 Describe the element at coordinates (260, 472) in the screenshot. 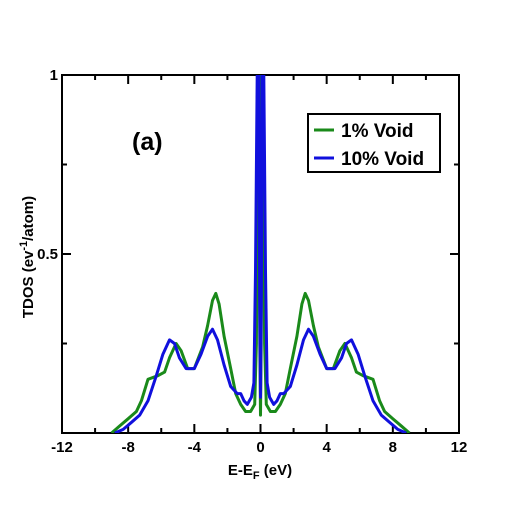

I see `x-axis-title: E-EF (eV)` at that location.